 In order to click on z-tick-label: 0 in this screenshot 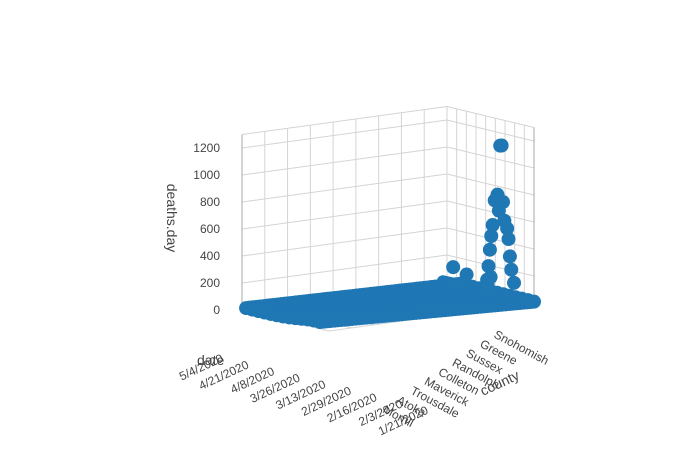, I will do `click(216, 310)`.